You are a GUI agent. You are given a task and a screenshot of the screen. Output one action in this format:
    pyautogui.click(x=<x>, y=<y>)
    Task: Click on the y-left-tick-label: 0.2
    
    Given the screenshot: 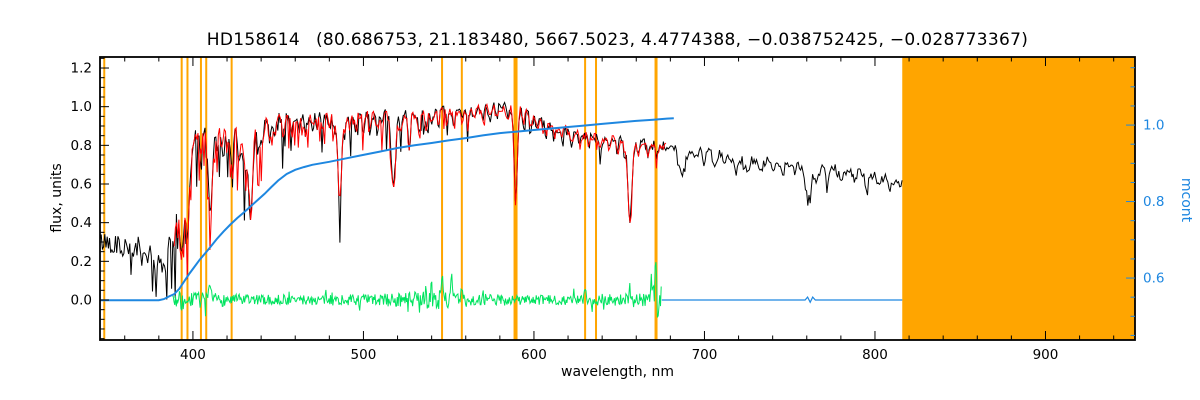 What is the action you would take?
    pyautogui.click(x=81, y=262)
    